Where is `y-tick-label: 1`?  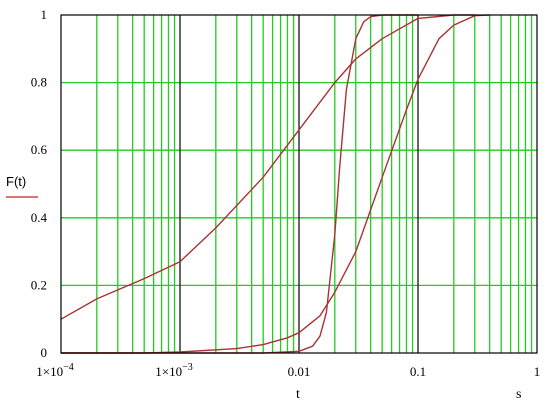
y-tick-label: 1 is located at coordinates (44, 14).